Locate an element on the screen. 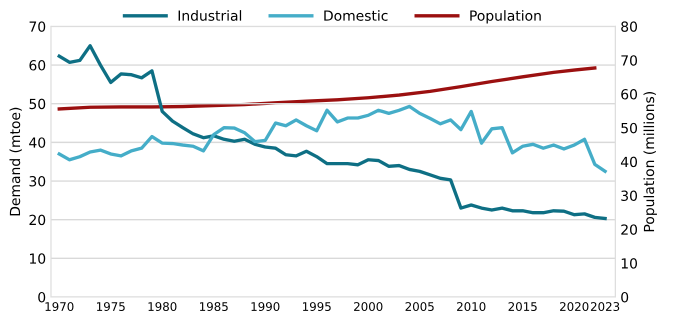 This screenshot has height=330, width=680. x-tick-label: 2005 is located at coordinates (420, 306).